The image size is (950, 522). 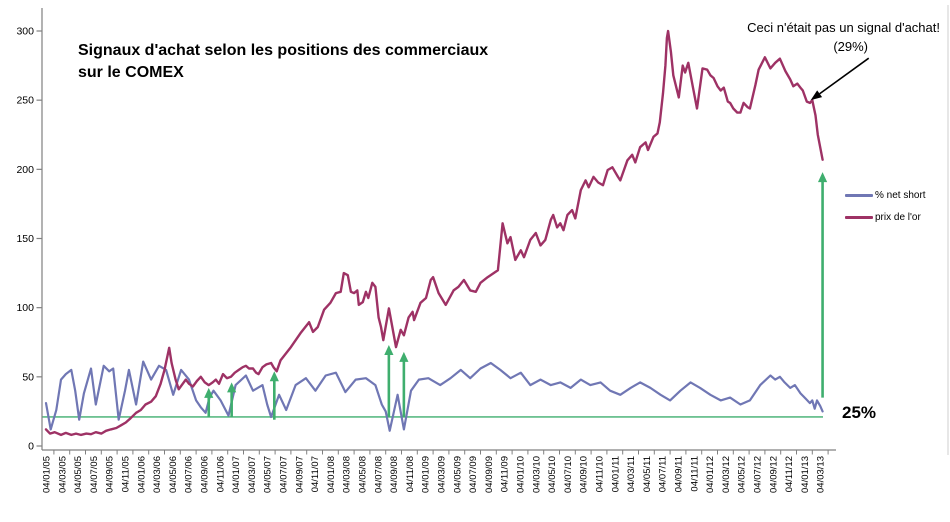 I want to click on annotation-arrow, so click(x=844, y=76).